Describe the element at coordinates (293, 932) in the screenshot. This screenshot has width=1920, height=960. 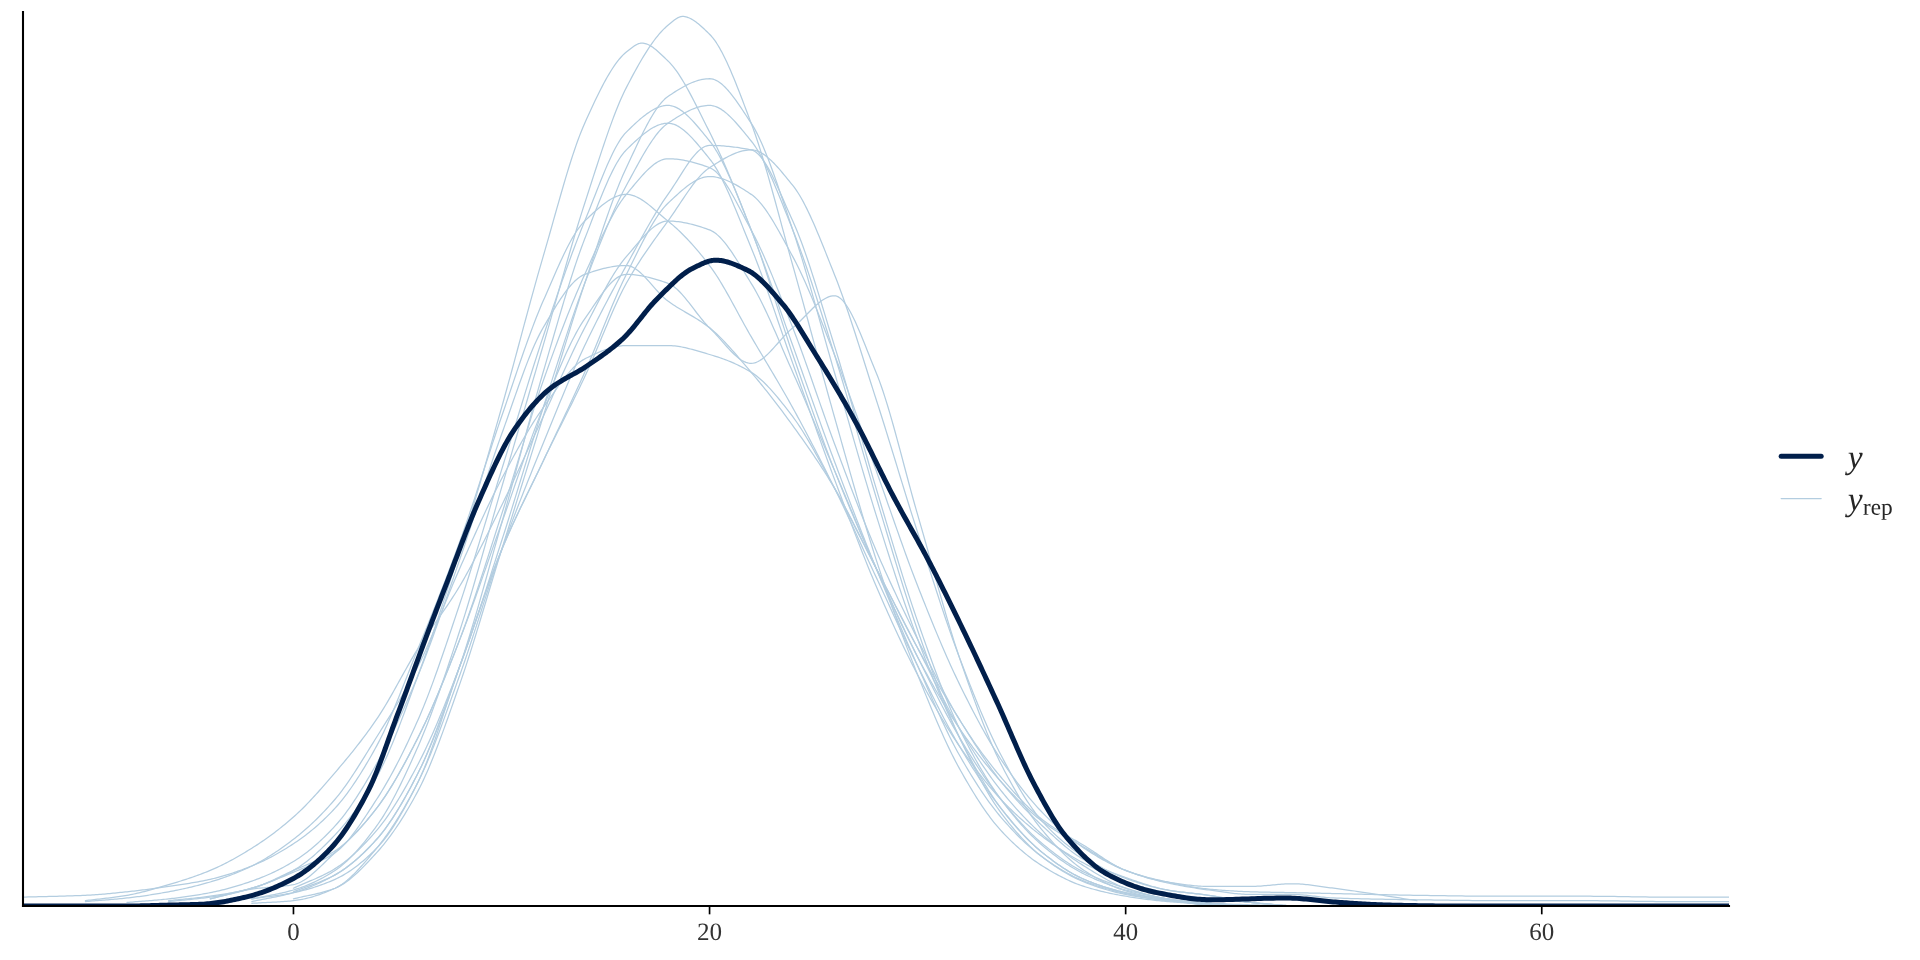
I see `x-tick-label: 0` at that location.